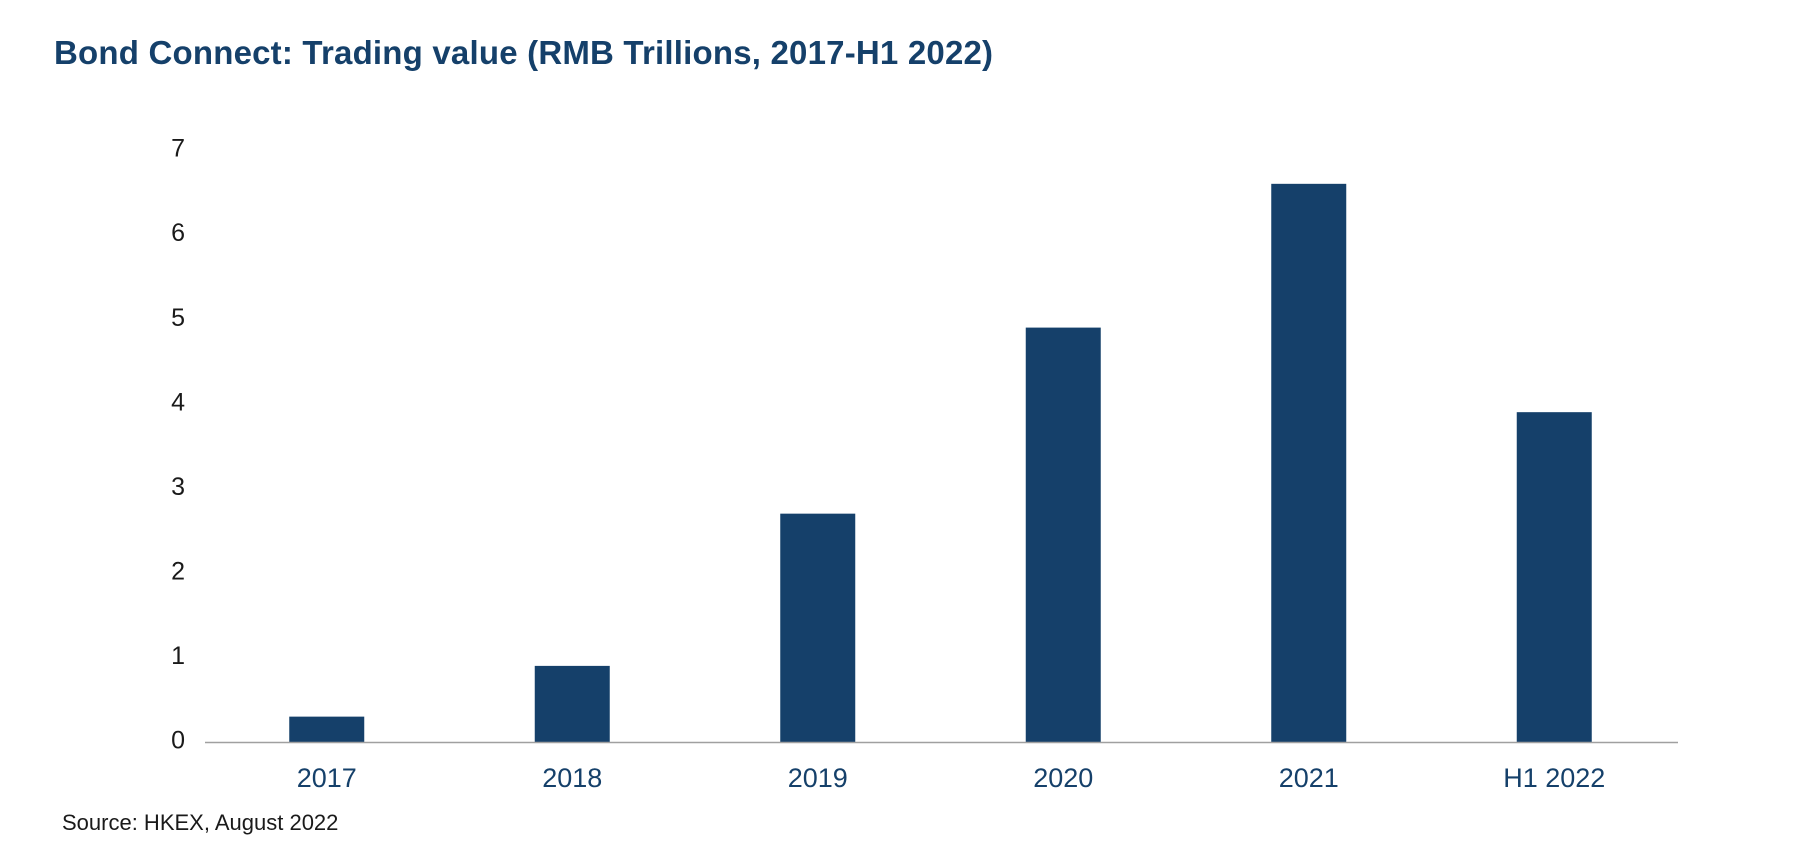 Image resolution: width=1806 pixels, height=862 pixels. I want to click on x-tick-label: 2018, so click(572, 778).